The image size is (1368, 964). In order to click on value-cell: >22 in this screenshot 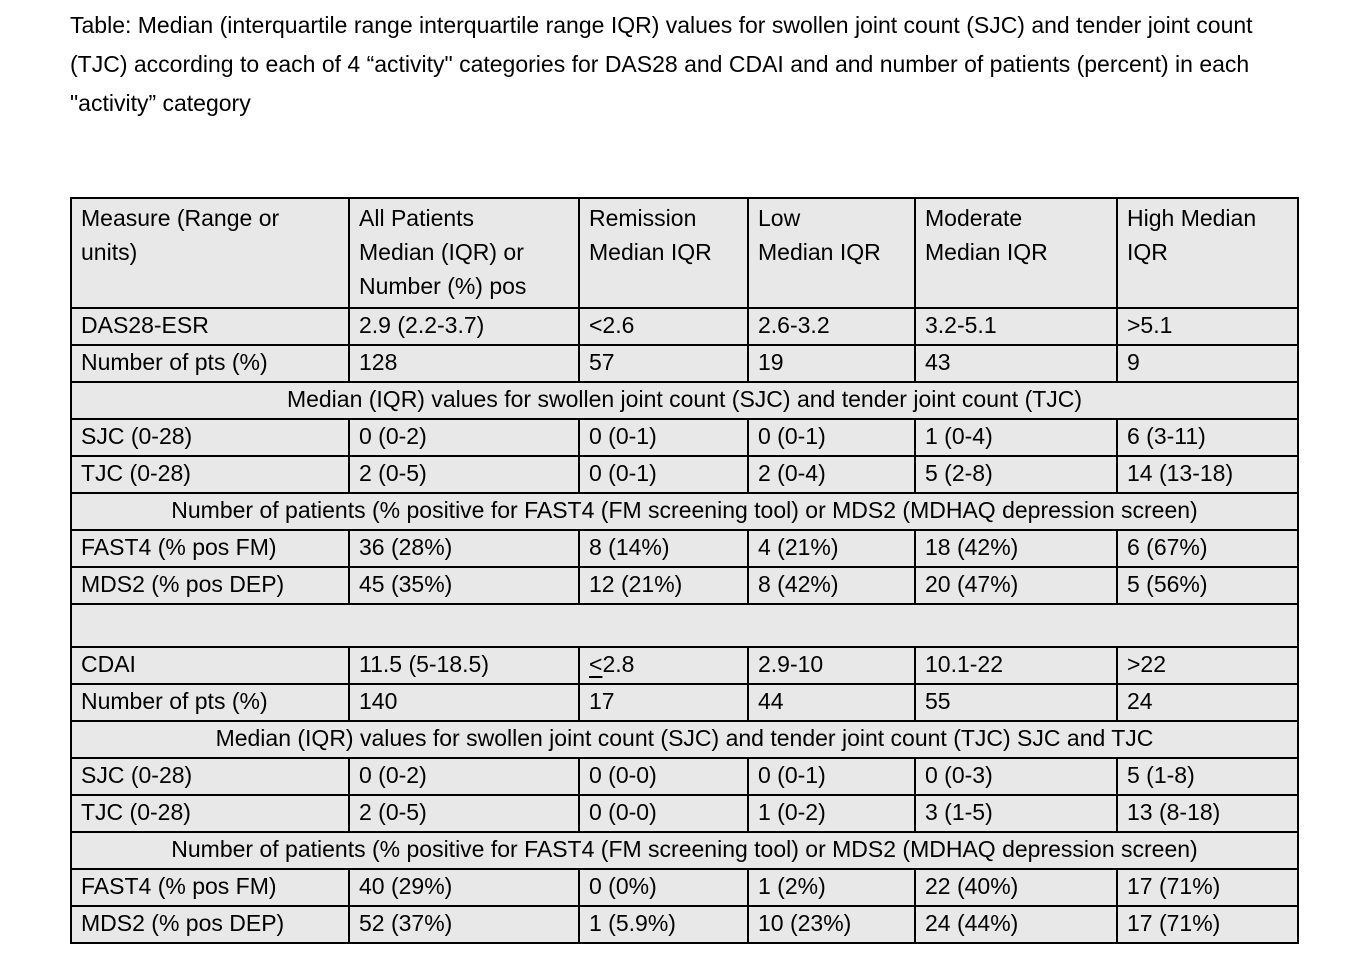, I will do `click(1207, 665)`.